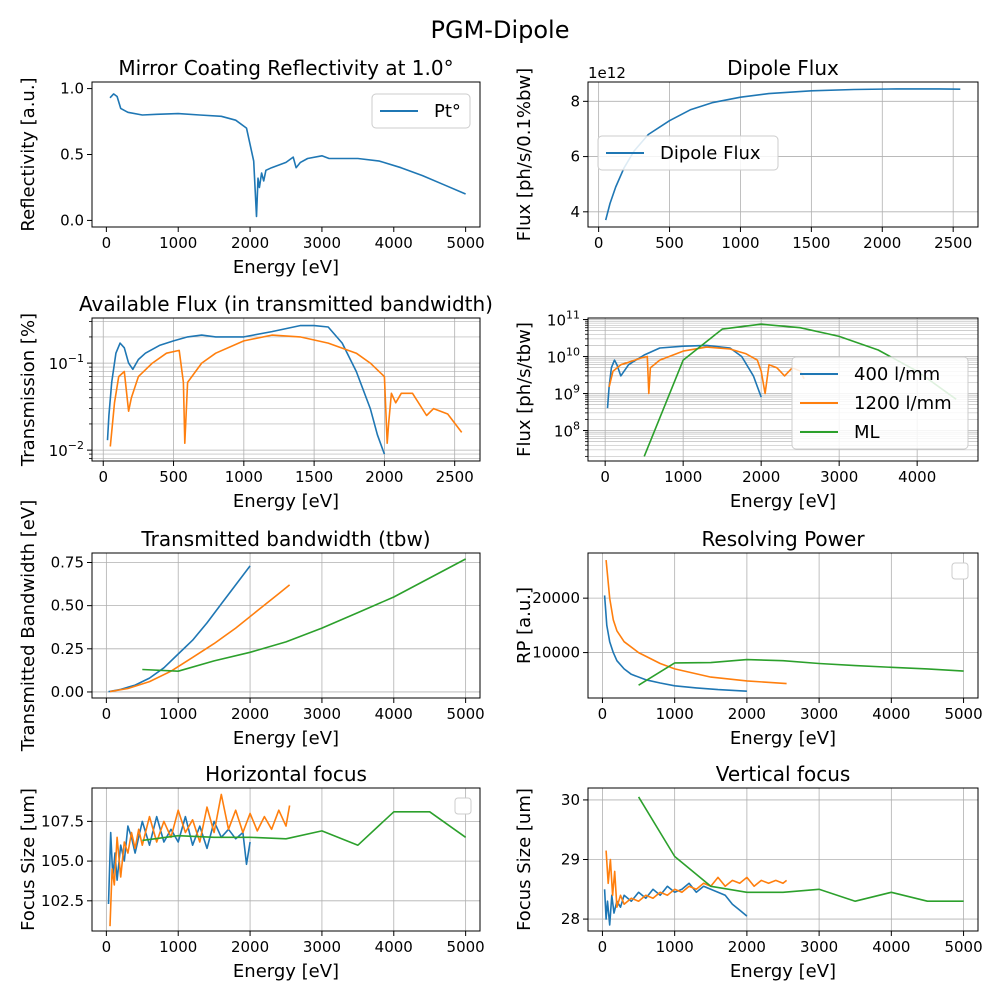  Describe the element at coordinates (286, 774) in the screenshot. I see `chart-title: Horizontal focus` at that location.